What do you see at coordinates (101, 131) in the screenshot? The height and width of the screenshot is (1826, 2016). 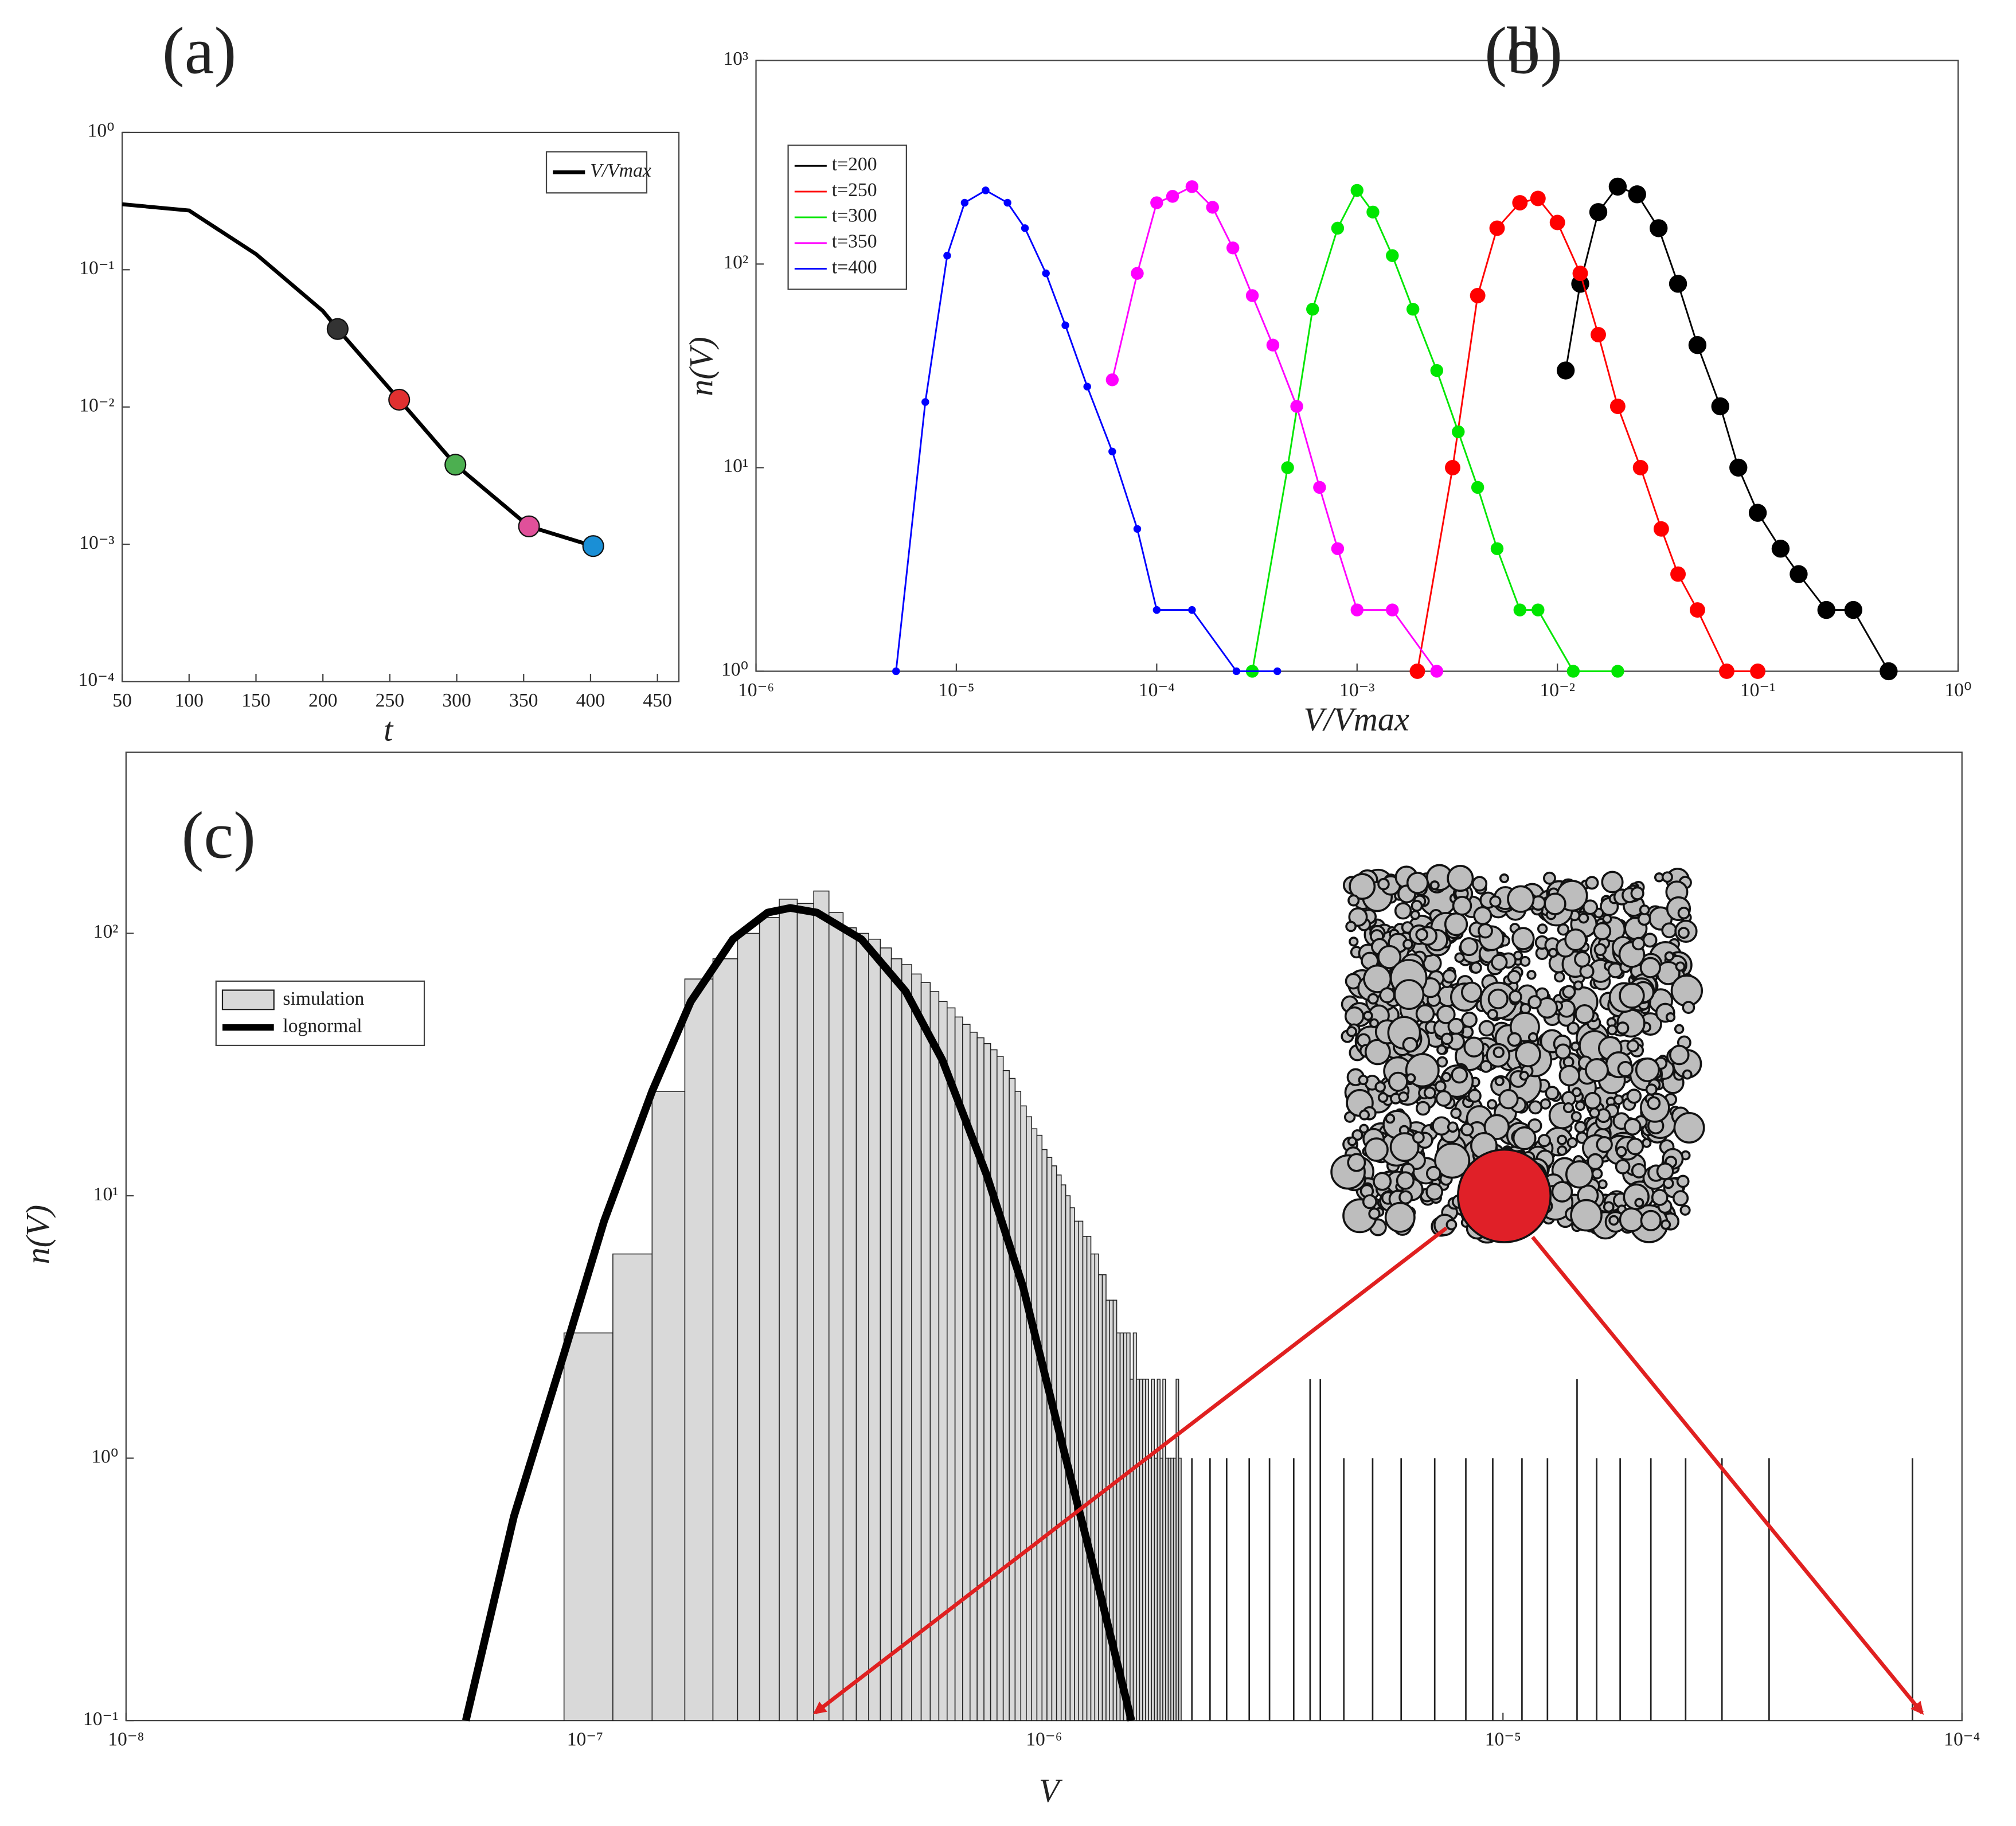 I see `y-tick-label: 10⁰` at bounding box center [101, 131].